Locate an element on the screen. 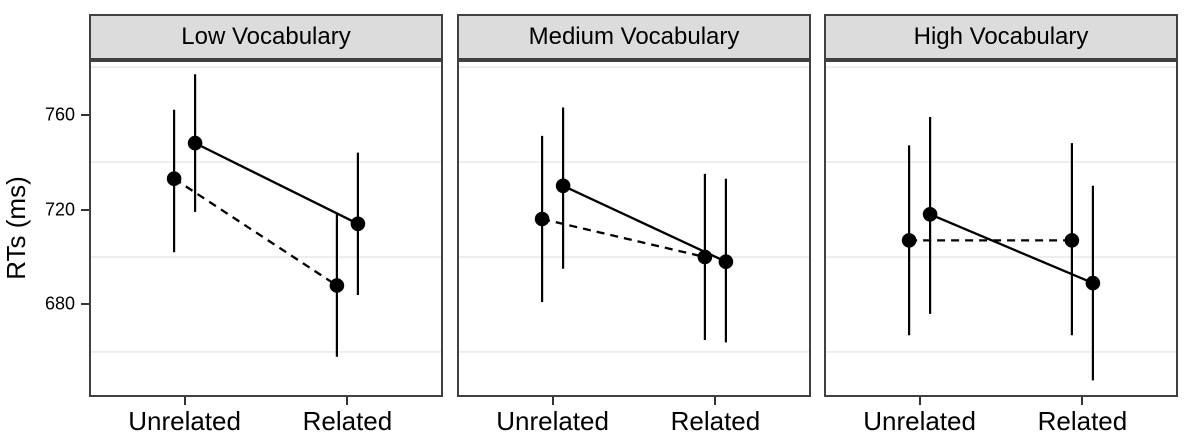  y-tick-label: 760 is located at coordinates (59, 114).